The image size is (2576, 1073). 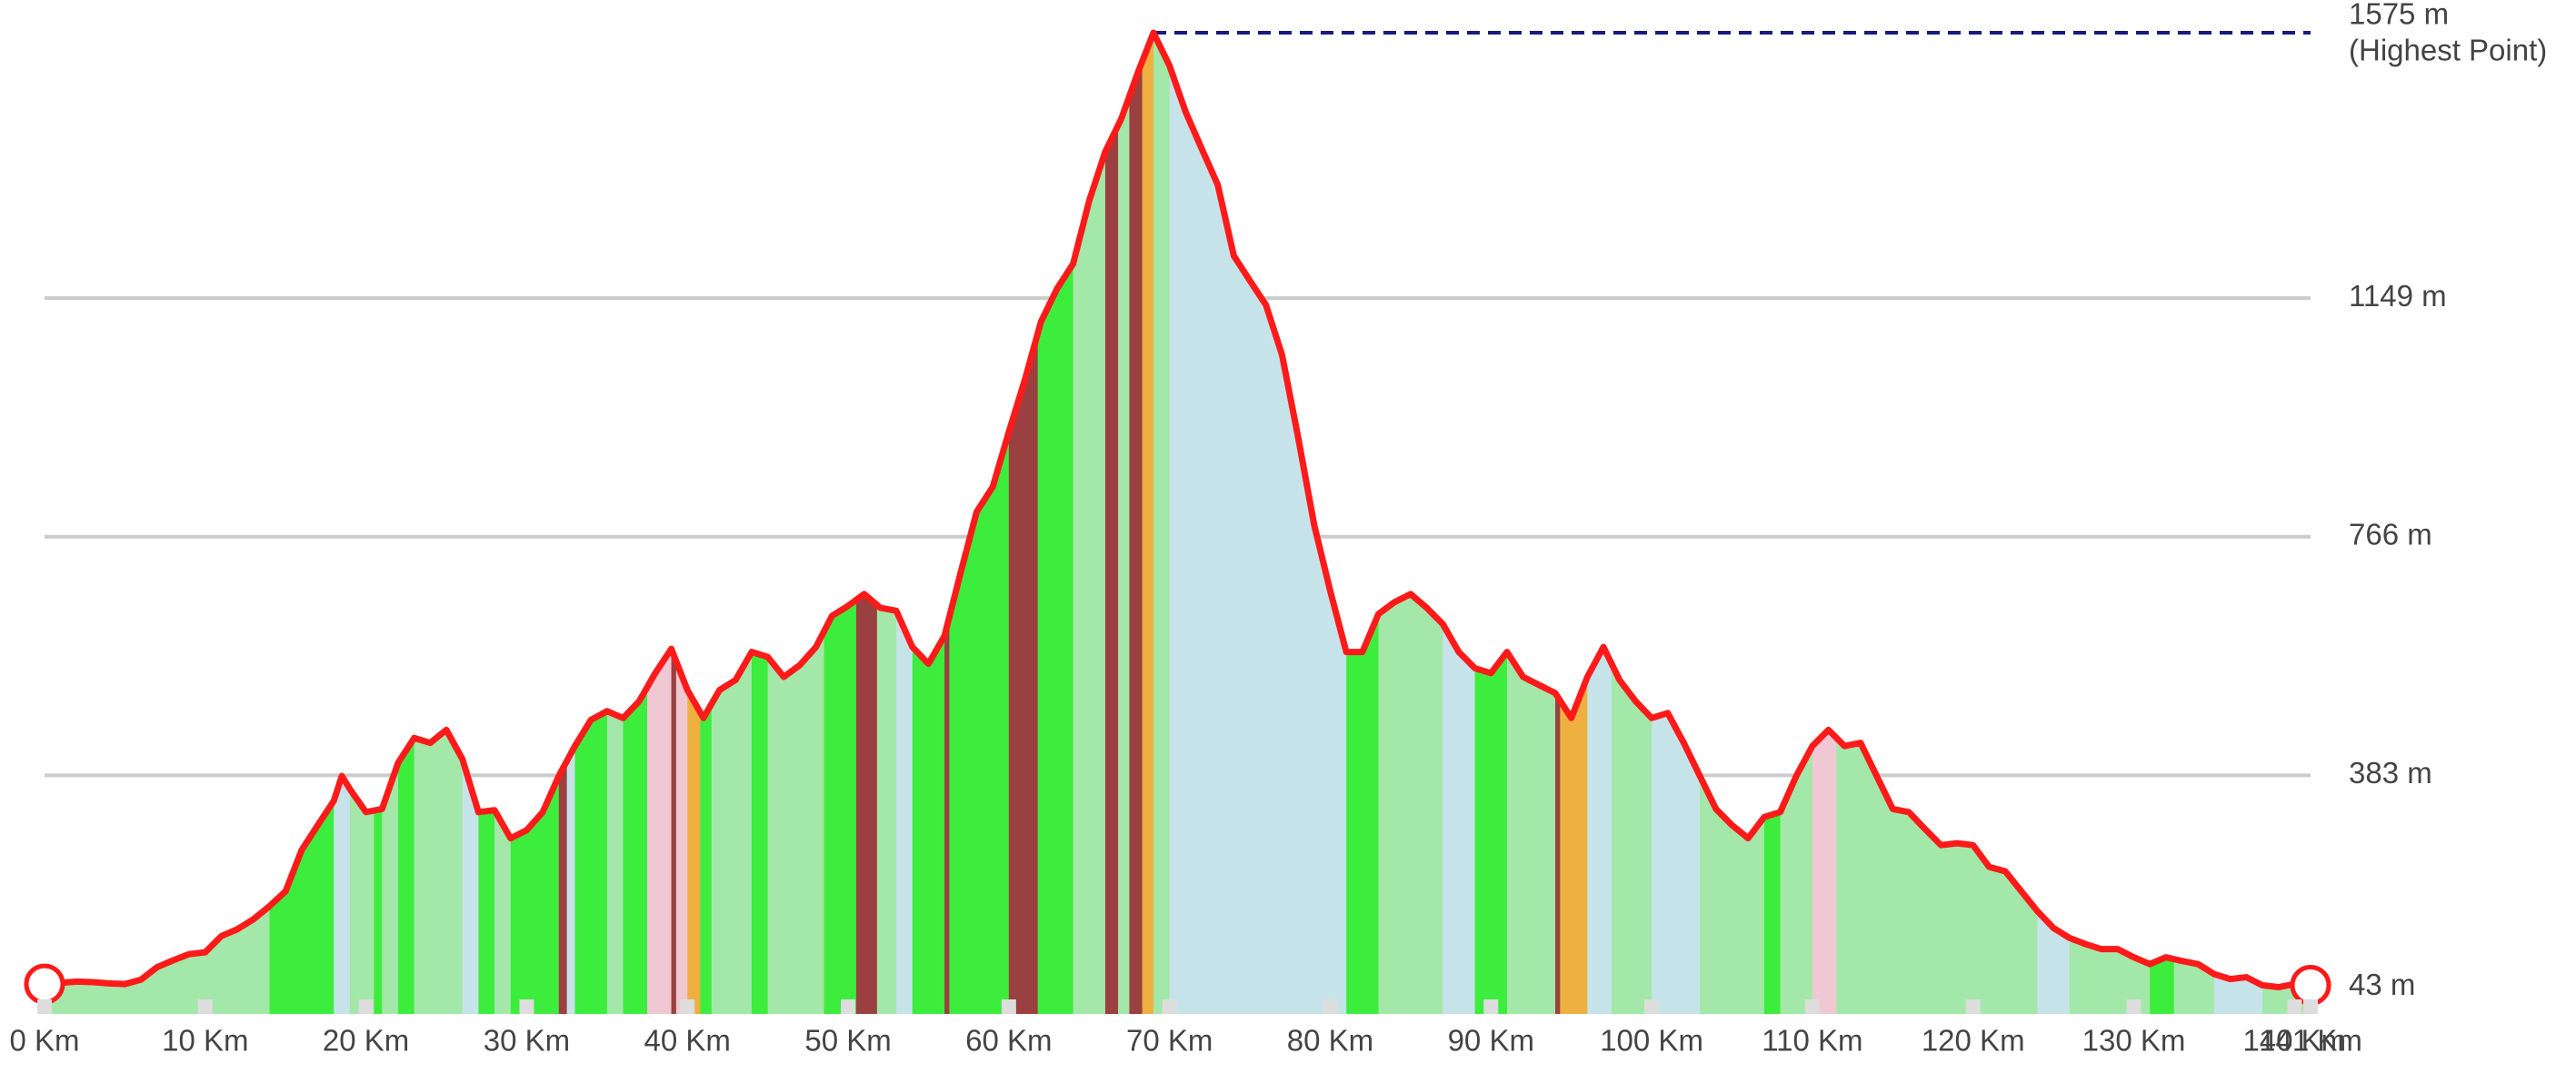 I want to click on x-tick-label: 50 Km, so click(x=847, y=1041).